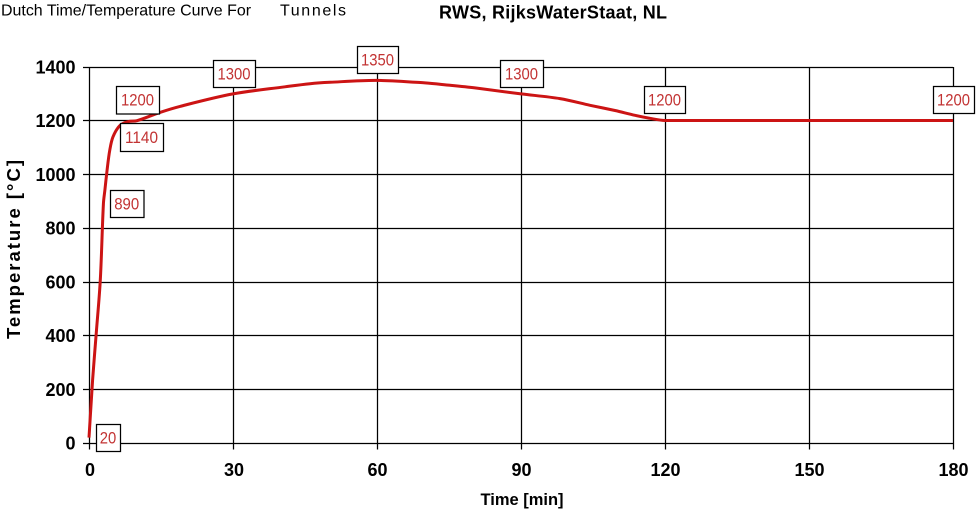 This screenshot has width=976, height=518. What do you see at coordinates (60, 229) in the screenshot?
I see `svg-text: 800` at bounding box center [60, 229].